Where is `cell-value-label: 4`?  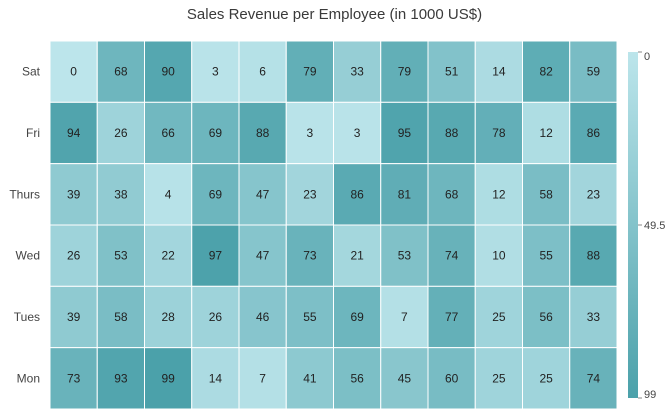 cell-value-label: 4 is located at coordinates (168, 194).